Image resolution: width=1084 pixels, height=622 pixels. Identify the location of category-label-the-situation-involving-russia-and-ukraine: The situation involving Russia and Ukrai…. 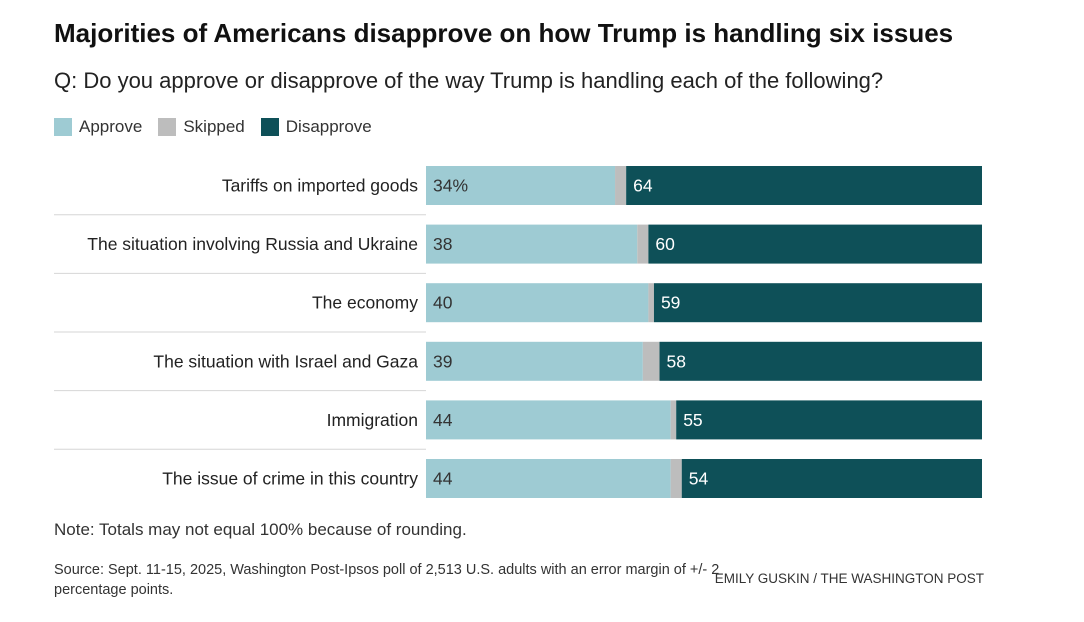
(252, 244).